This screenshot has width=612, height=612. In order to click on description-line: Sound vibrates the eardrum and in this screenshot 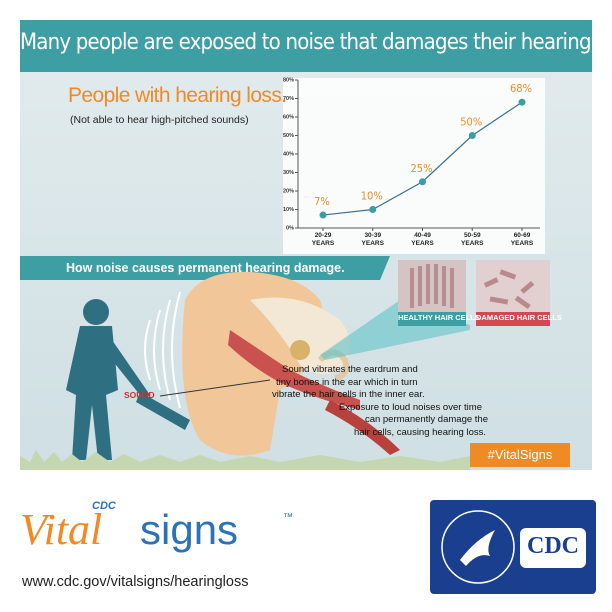, I will do `click(350, 369)`.